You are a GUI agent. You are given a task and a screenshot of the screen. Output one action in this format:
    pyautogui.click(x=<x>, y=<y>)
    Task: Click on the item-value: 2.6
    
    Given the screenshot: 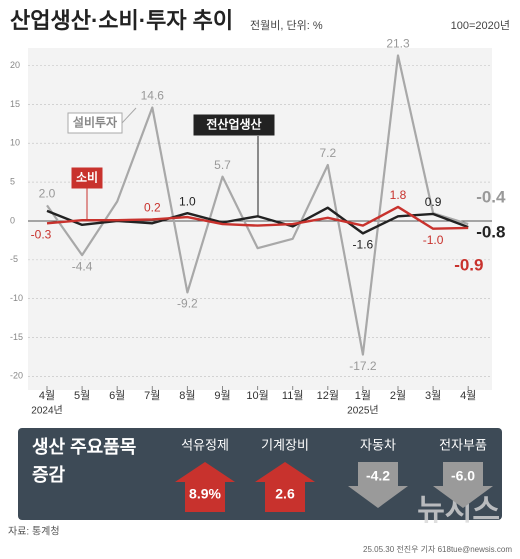 What is the action you would take?
    pyautogui.click(x=285, y=494)
    